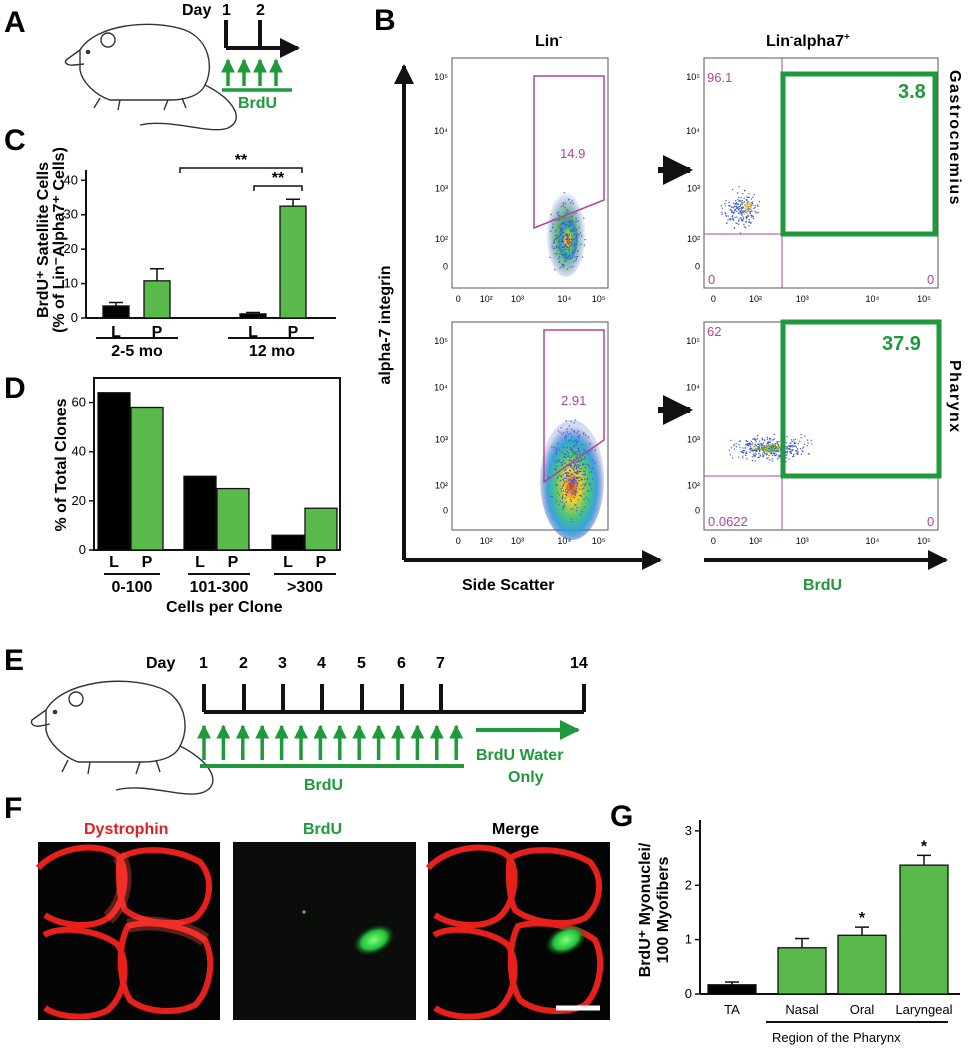  What do you see at coordinates (548, 41) in the screenshot?
I see `col-title-lin: Lin-` at bounding box center [548, 41].